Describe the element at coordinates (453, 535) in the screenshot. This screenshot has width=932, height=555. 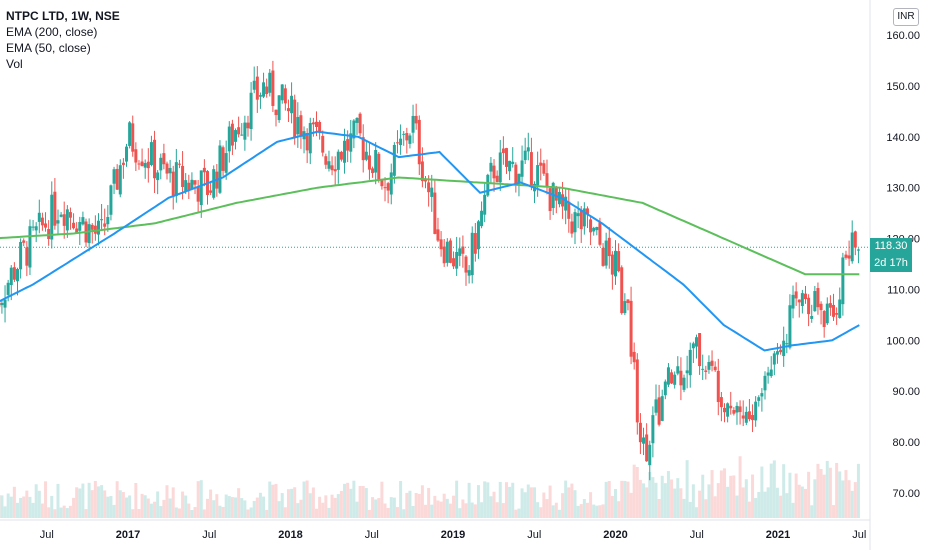
I see `time-tick-label: 2019` at that location.